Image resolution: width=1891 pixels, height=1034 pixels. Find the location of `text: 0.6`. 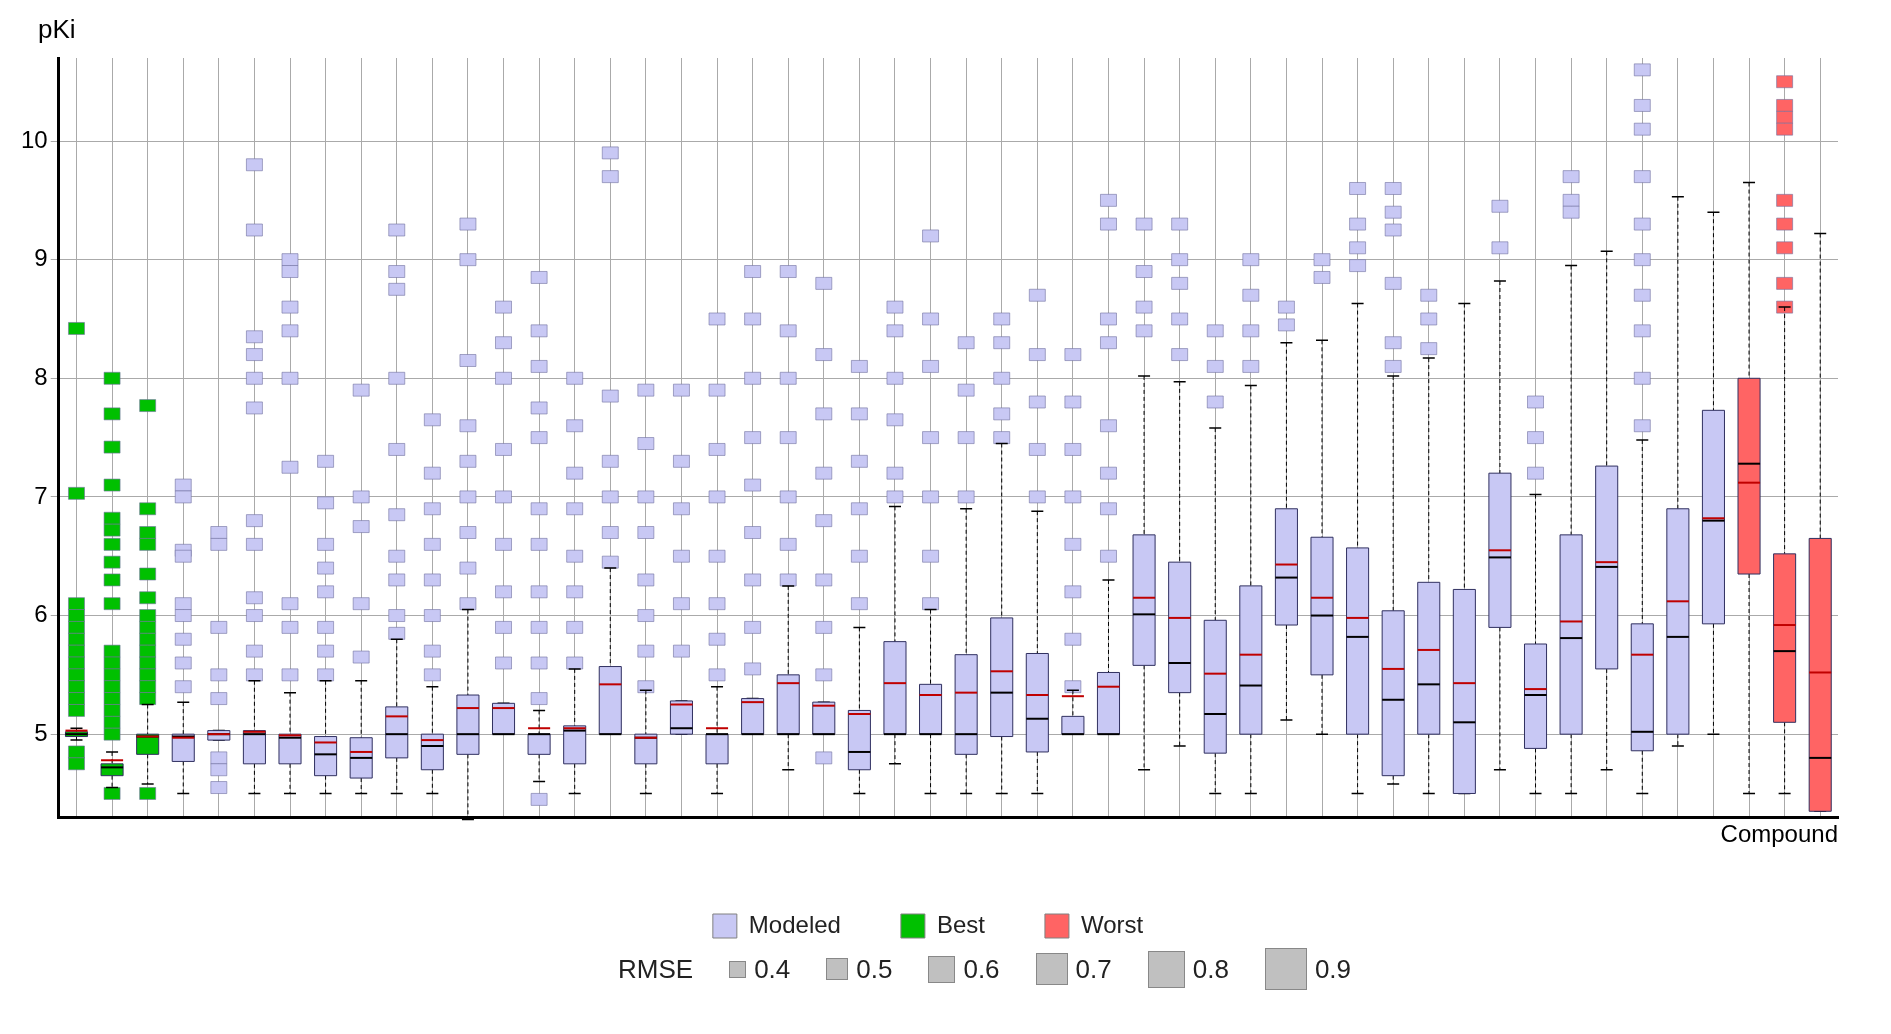

text: 0.6 is located at coordinates (981, 969).